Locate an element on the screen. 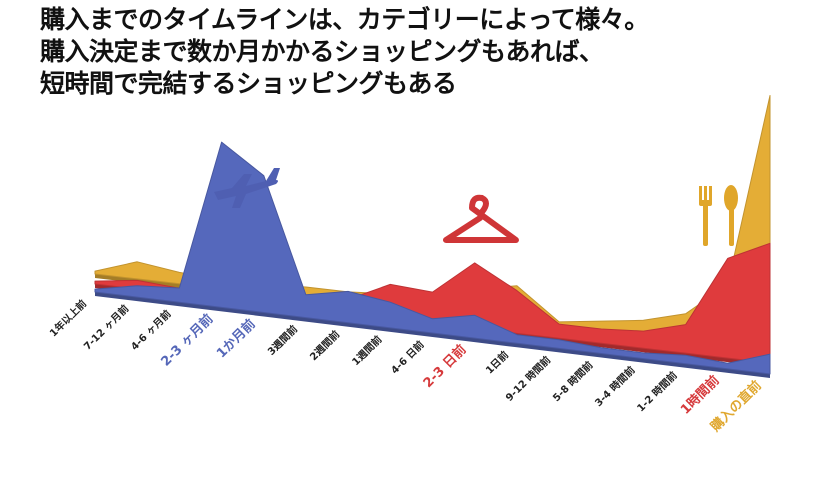 The image size is (813, 480). x-tick-label: 1年以上前 is located at coordinates (68, 318).